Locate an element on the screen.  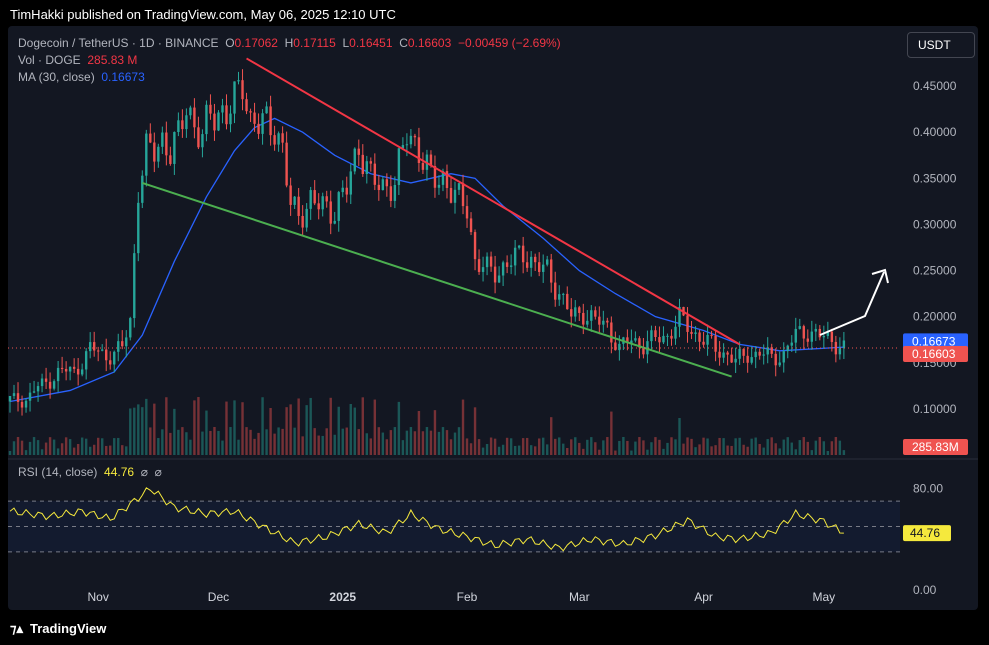
ma-legend: MA (30, close) 0.16673 is located at coordinates (81, 77).